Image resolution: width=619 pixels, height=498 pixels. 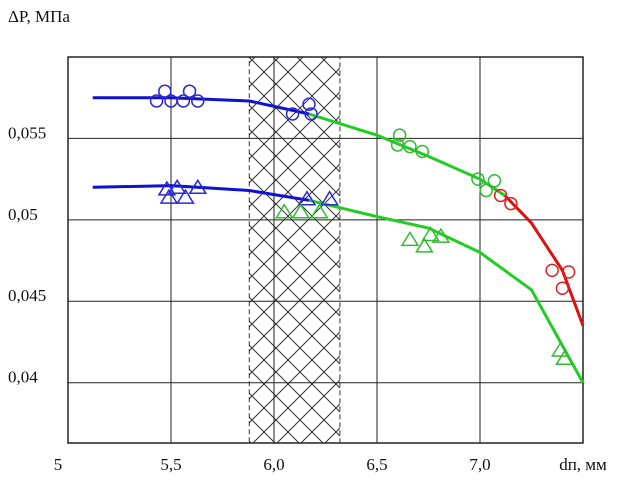 I want to click on x-tick-label: 6,0, so click(x=273, y=464).